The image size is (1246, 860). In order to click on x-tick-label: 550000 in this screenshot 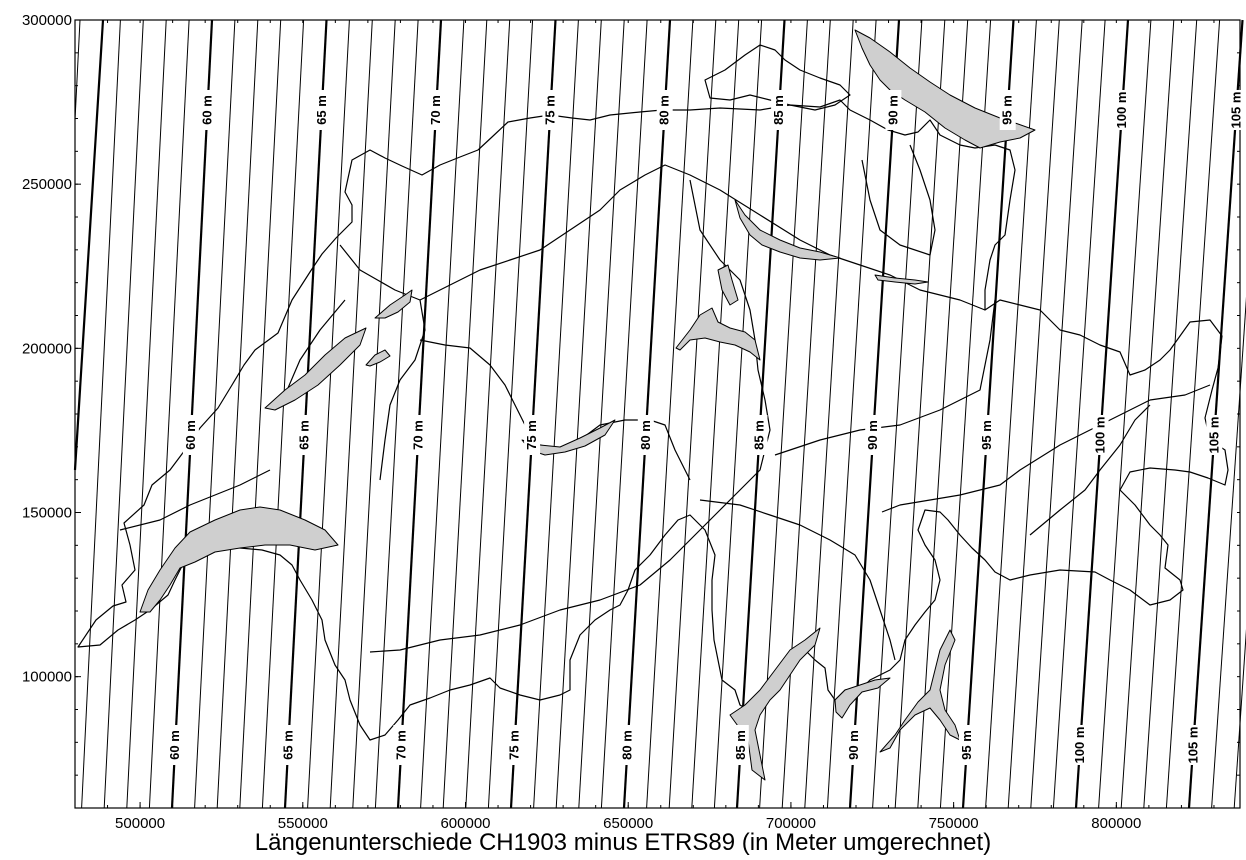, I will do `click(303, 823)`.